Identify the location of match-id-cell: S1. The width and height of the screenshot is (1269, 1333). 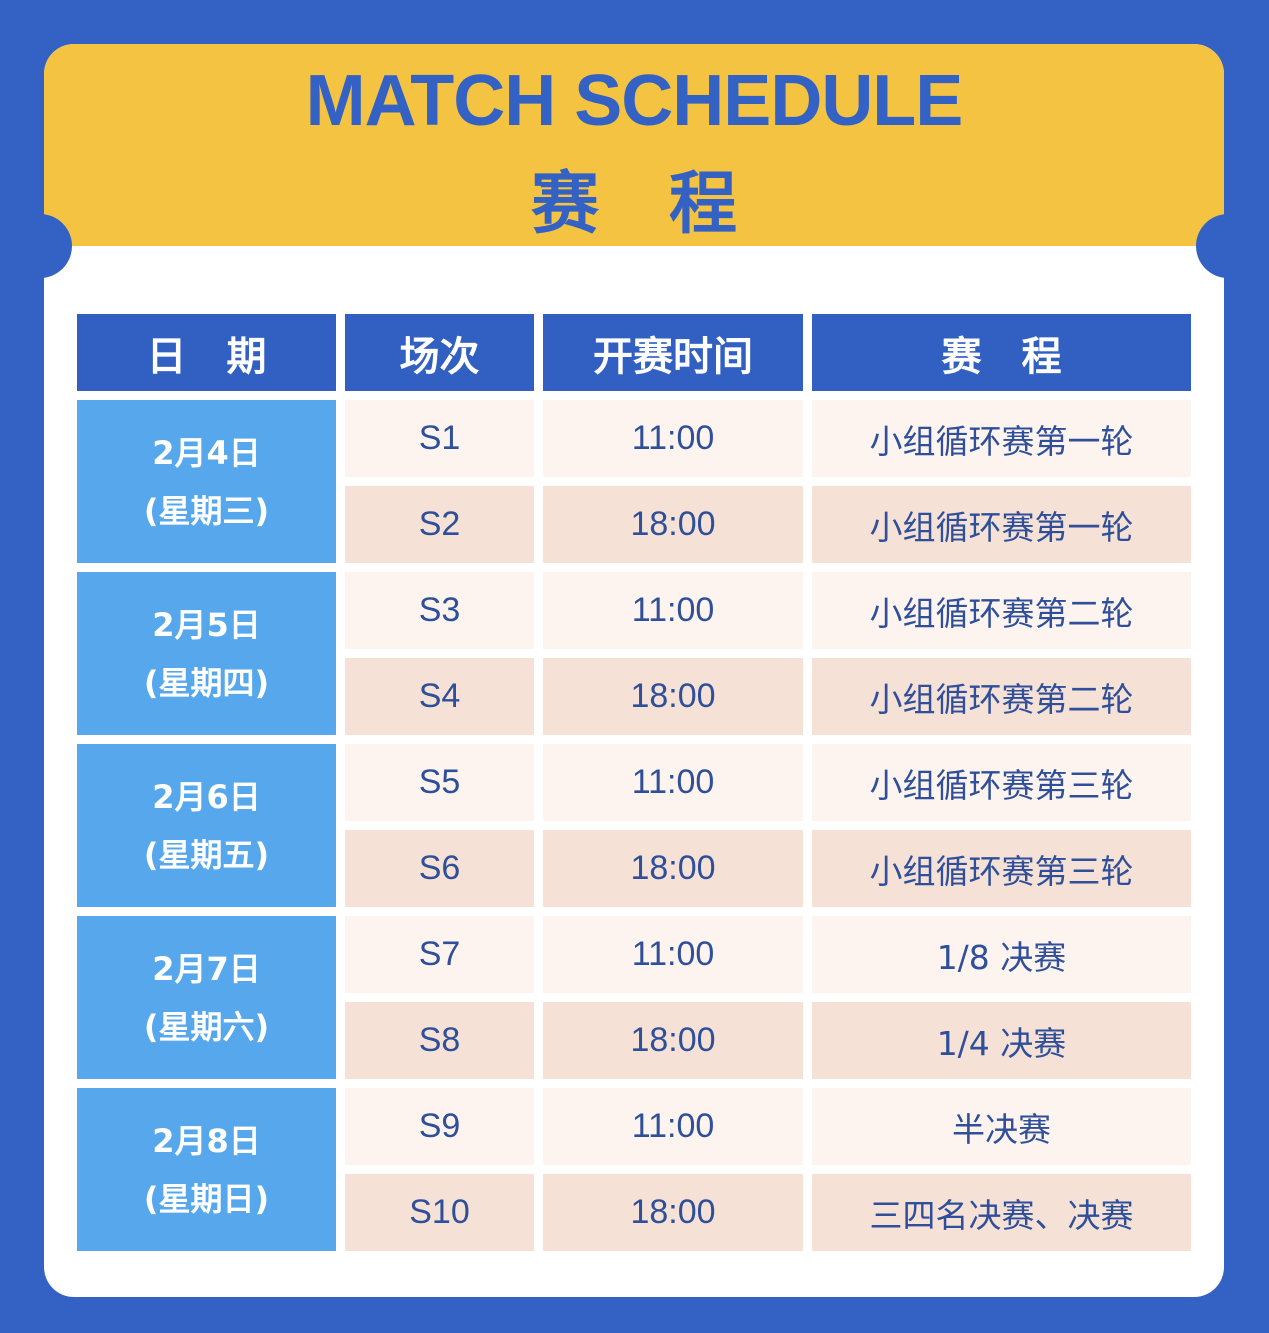
(439, 438).